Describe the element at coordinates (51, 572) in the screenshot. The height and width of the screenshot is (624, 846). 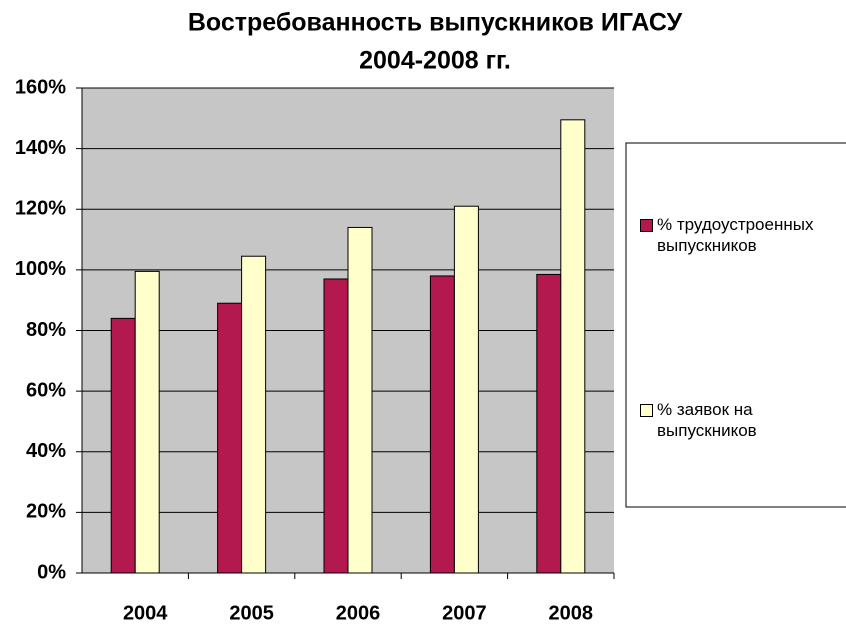
I see `y-tick-label: 0%` at that location.